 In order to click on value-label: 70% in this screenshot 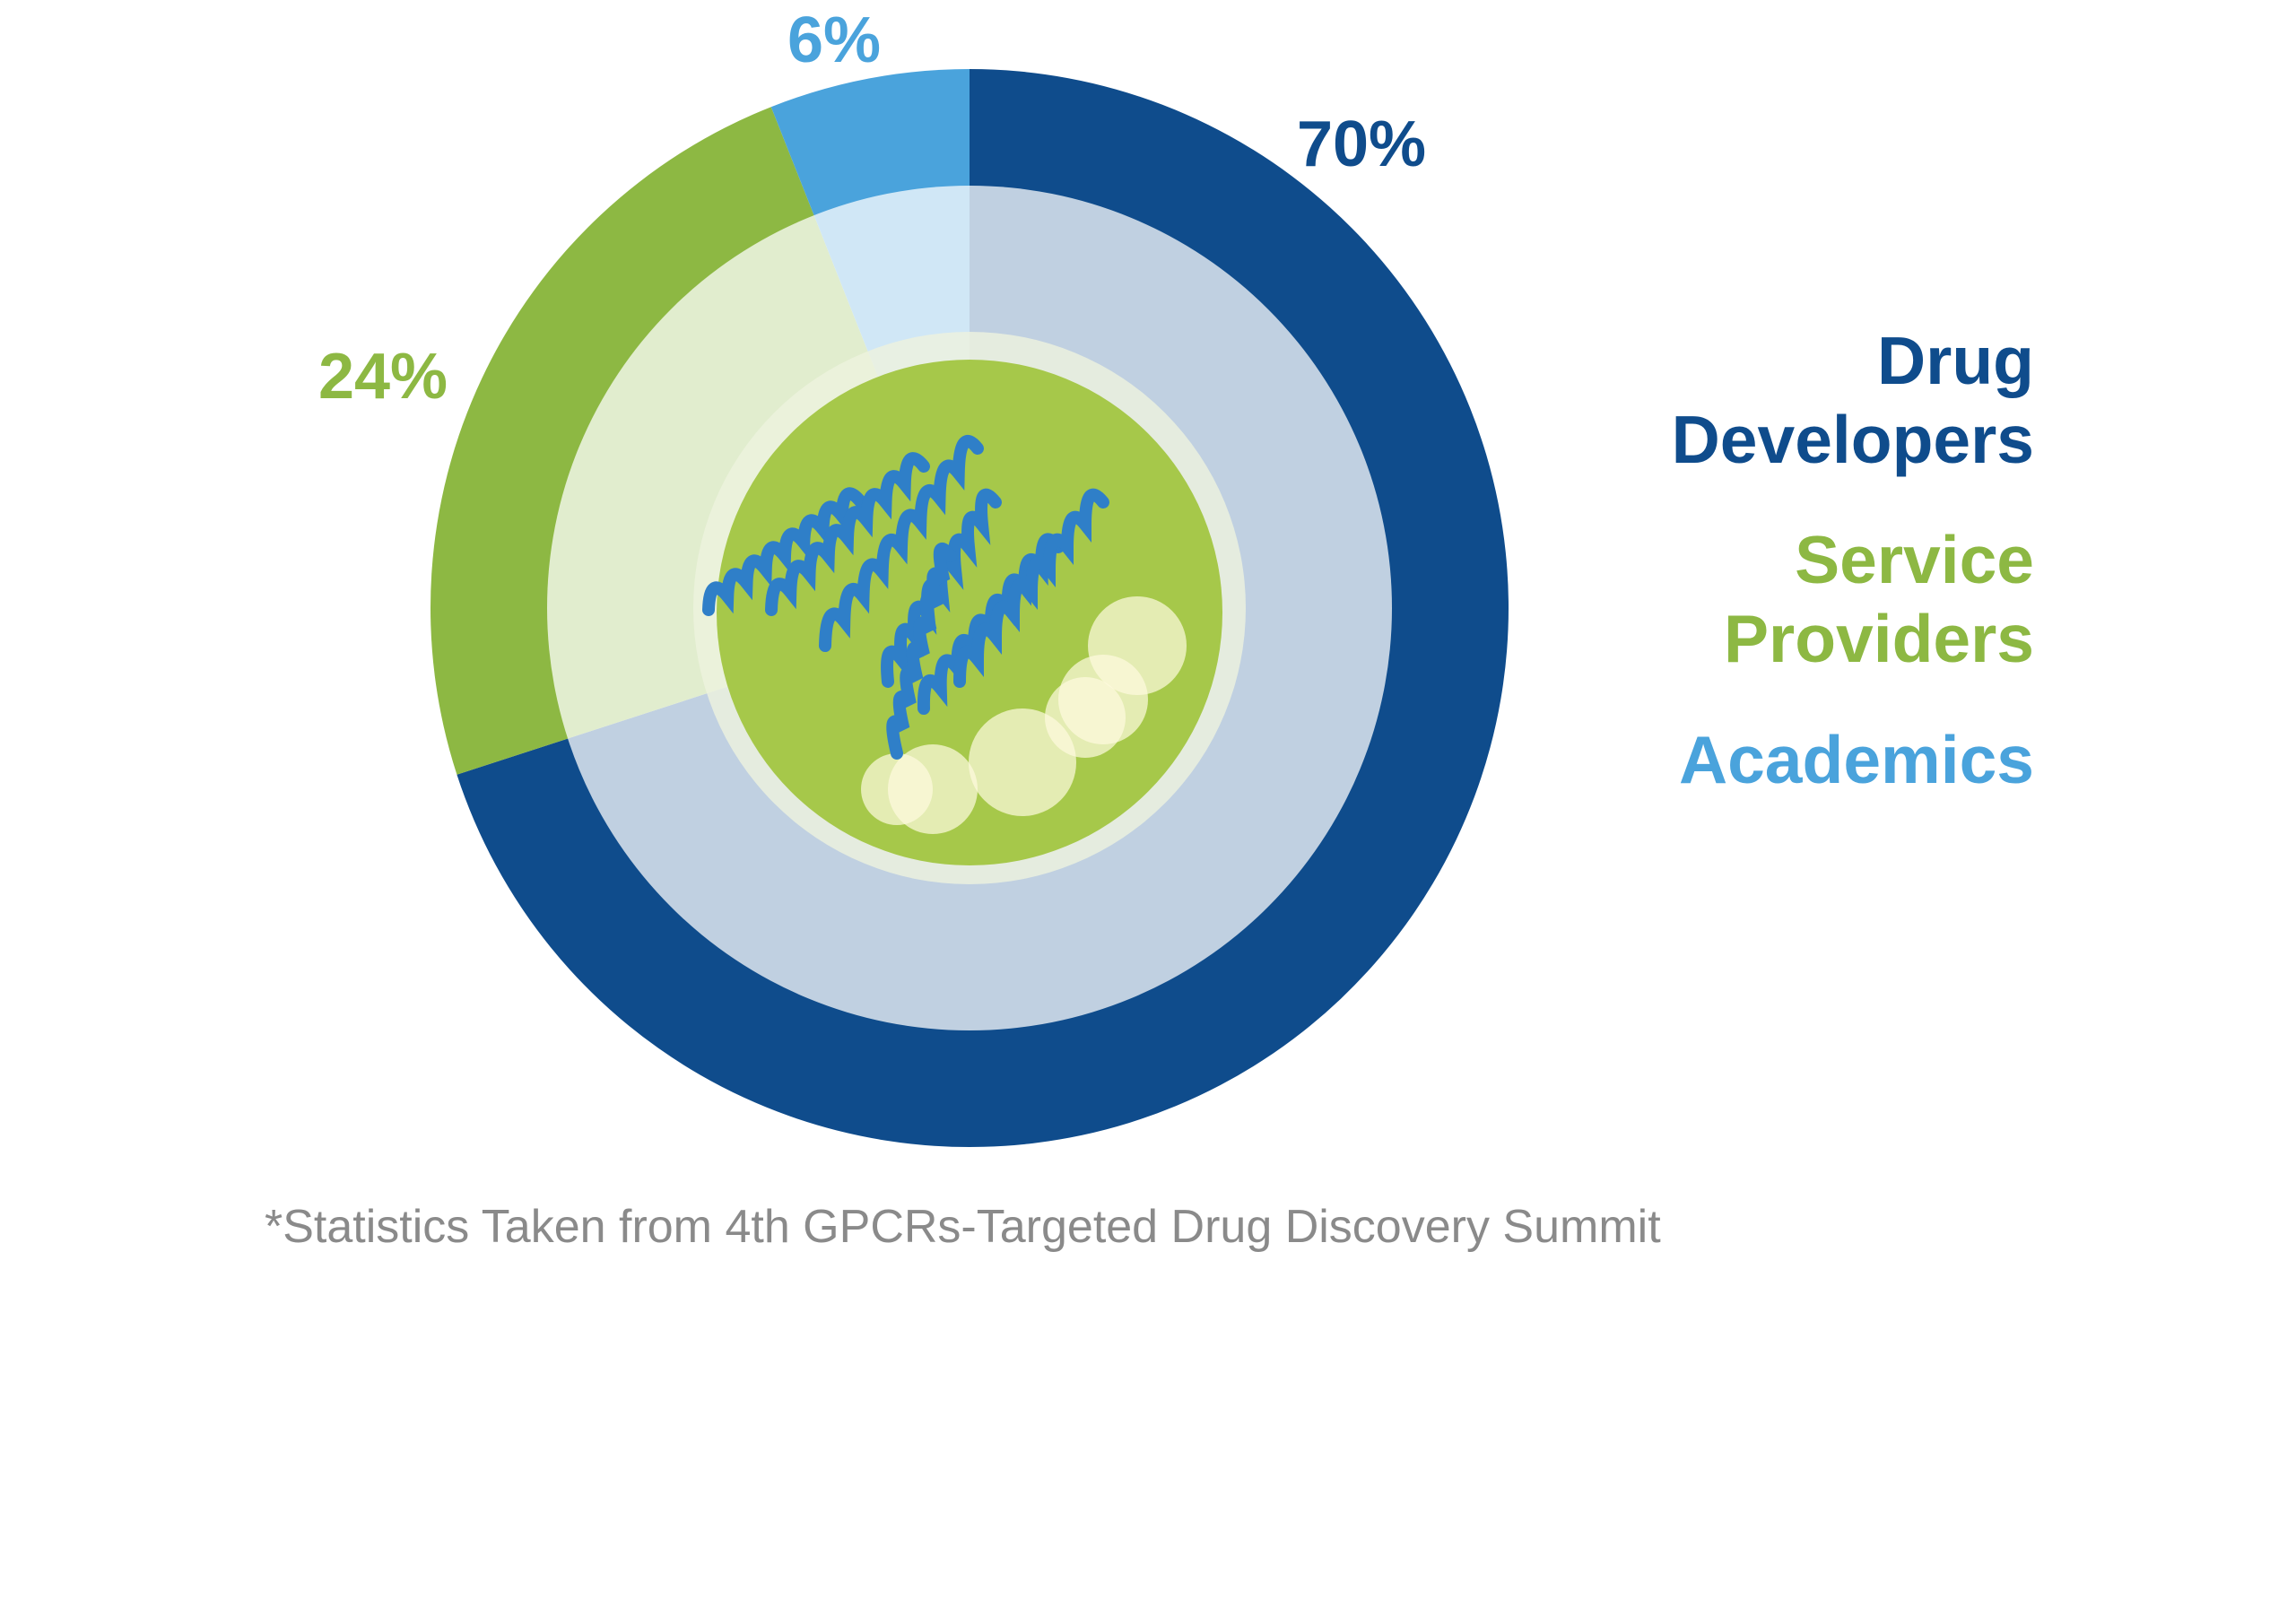, I will do `click(1361, 145)`.